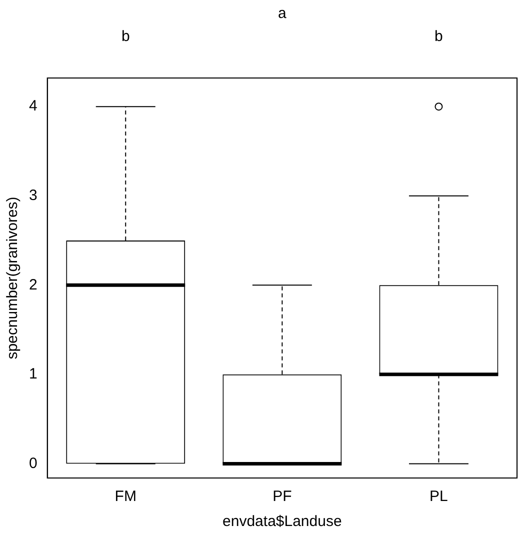  Describe the element at coordinates (33, 195) in the screenshot. I see `y-tick-label: 3` at that location.